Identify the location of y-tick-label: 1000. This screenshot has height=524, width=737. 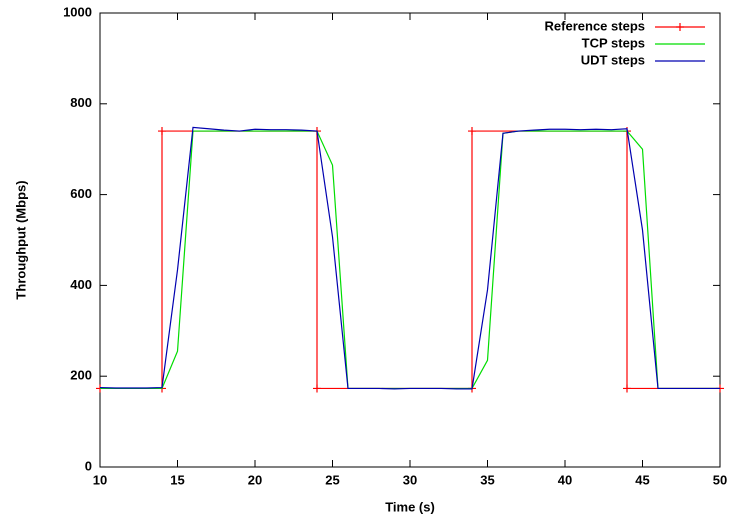
(77, 11).